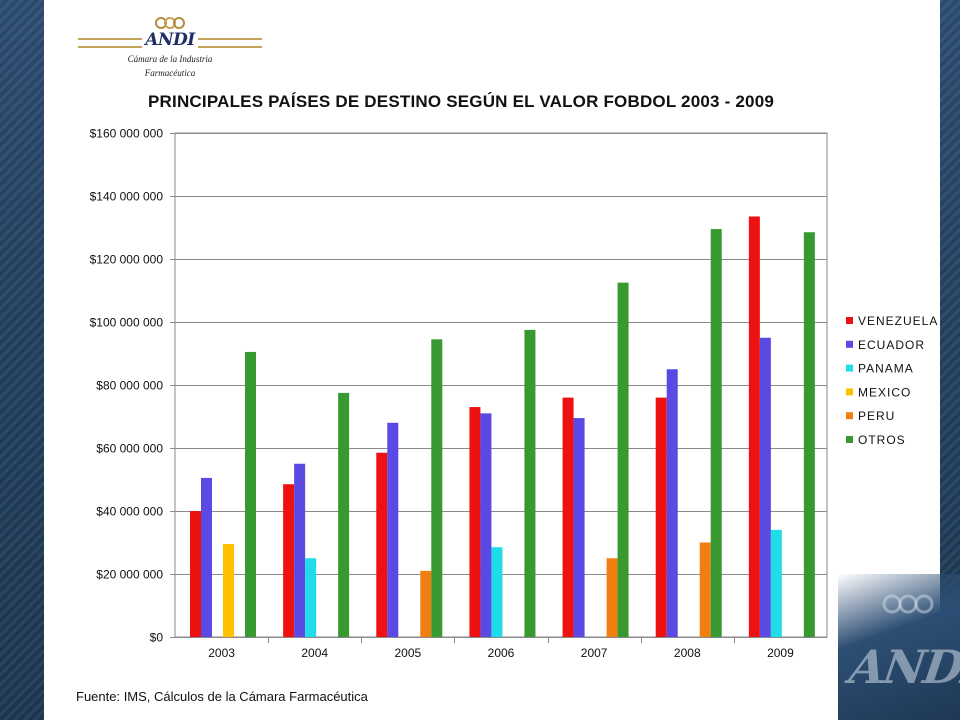 This screenshot has width=960, height=720. Describe the element at coordinates (170, 73) in the screenshot. I see `logo-subtitle-line2: Farmacéutica` at that location.